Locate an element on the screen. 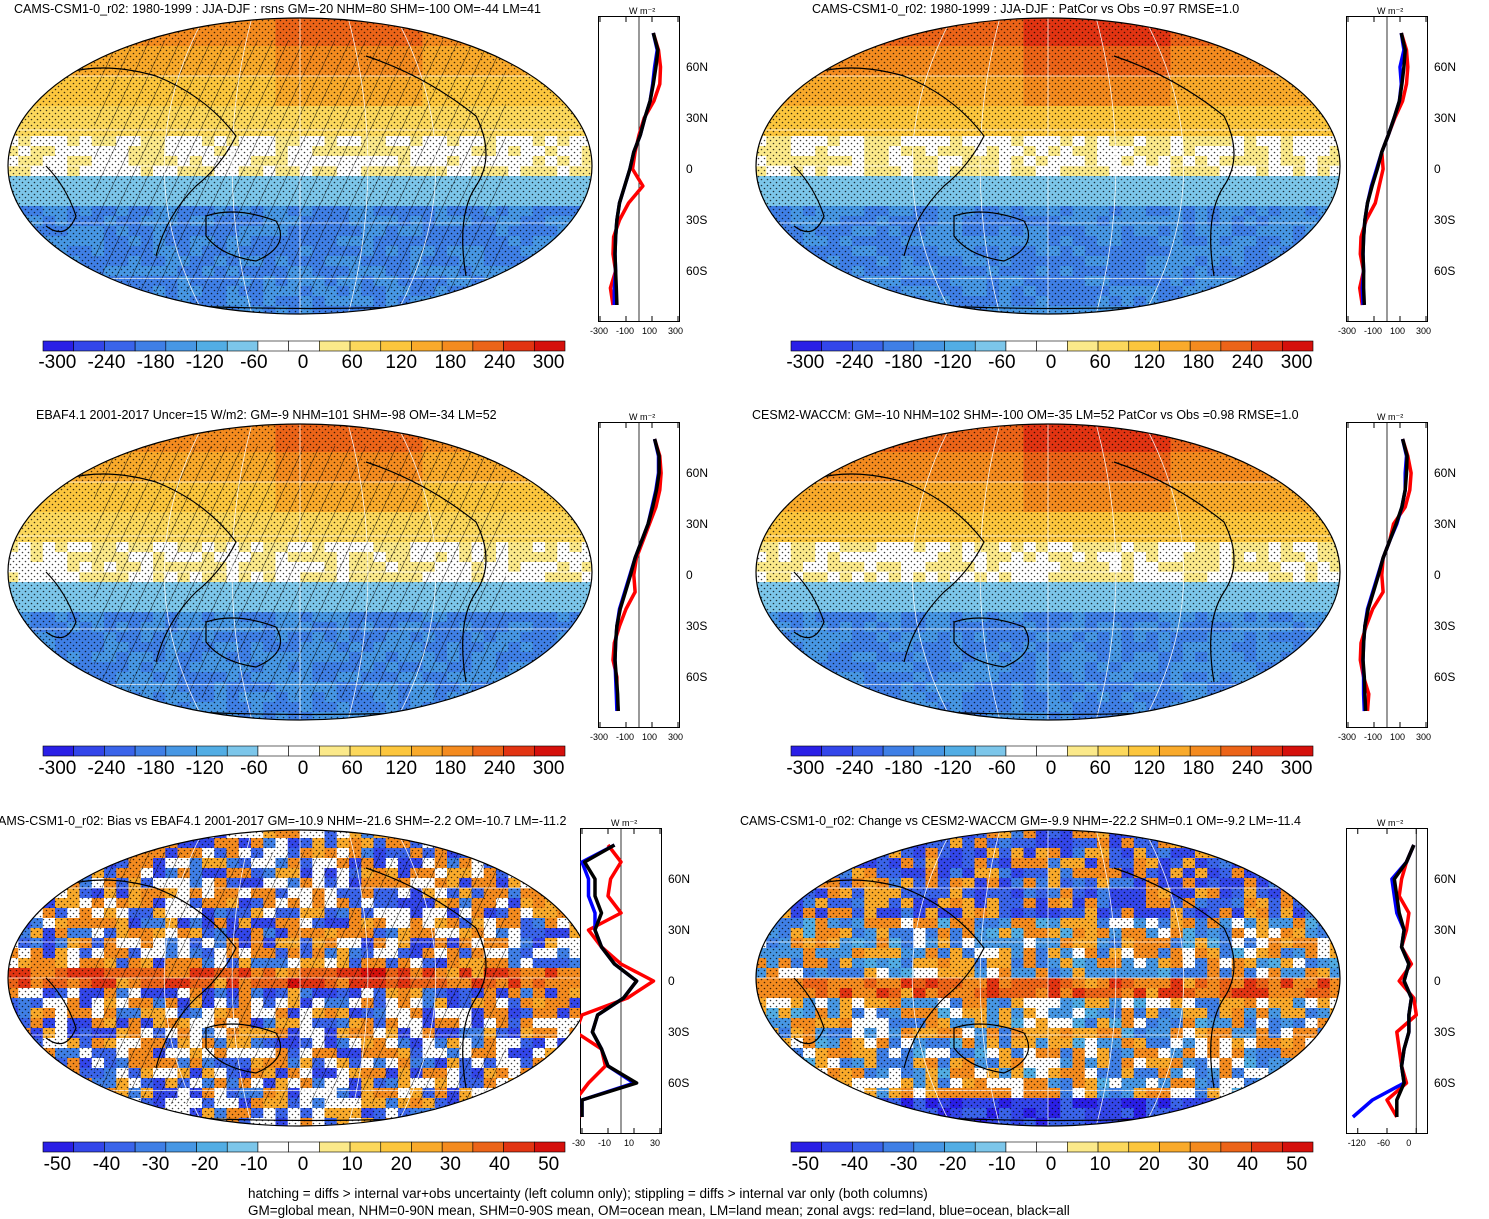 The image size is (1489, 1219). zonal-xtick-label: 10 is located at coordinates (629, 1143).